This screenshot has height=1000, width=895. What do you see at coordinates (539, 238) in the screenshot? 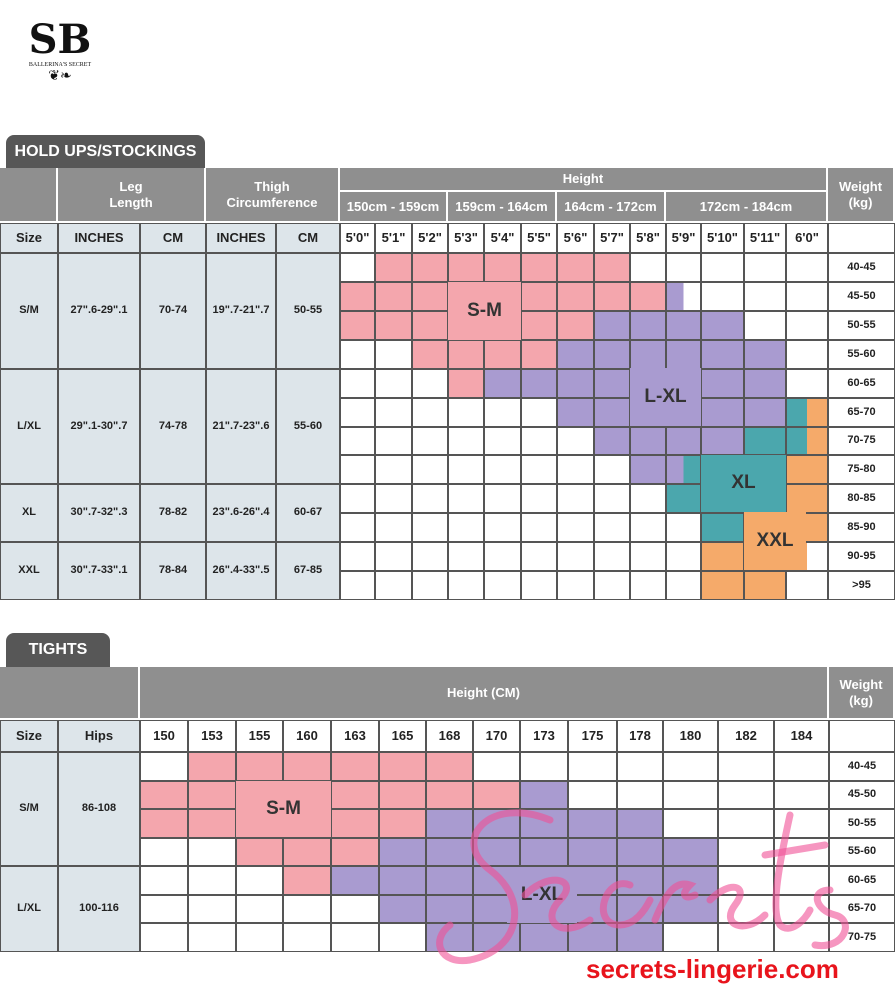
I see `height-col-label: 5'5"` at bounding box center [539, 238].